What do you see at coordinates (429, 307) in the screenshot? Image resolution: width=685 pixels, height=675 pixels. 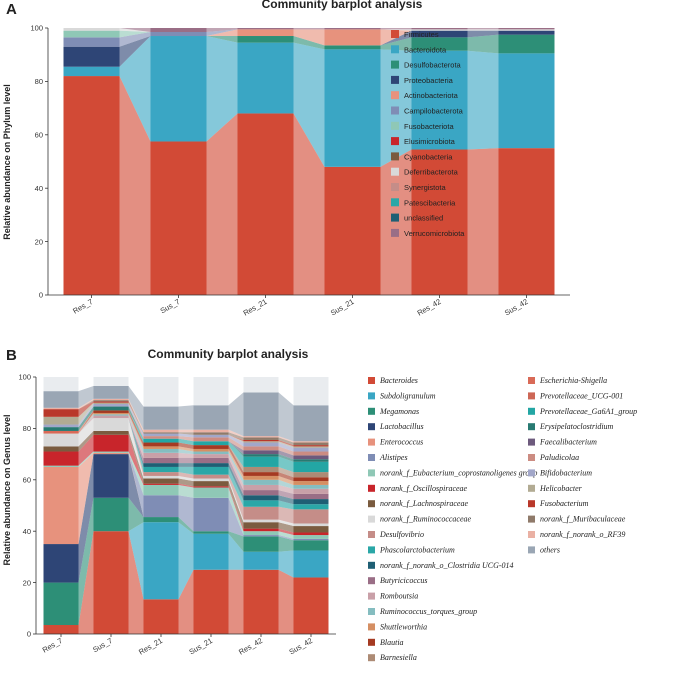 I see `x-tick-label-res-42: Res_42` at bounding box center [429, 307].